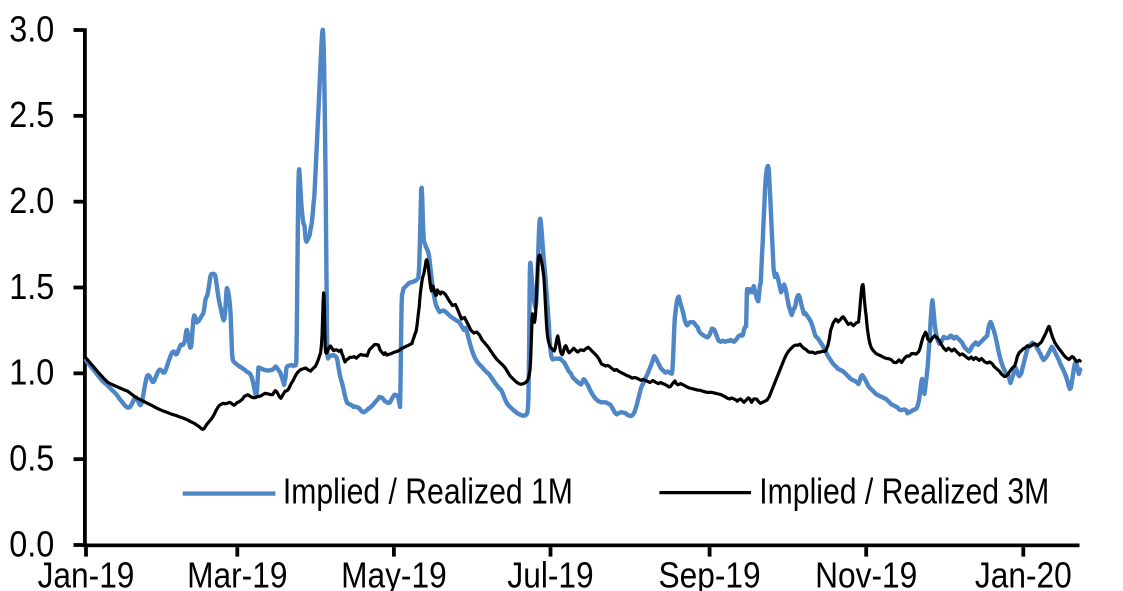  I want to click on svg-text: Sep-19, so click(710, 573).